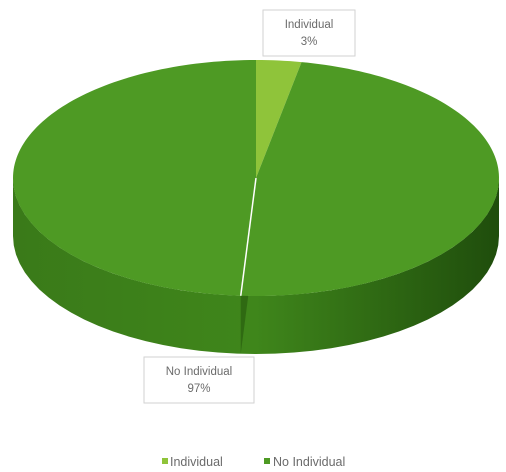 This screenshot has width=506, height=472. What do you see at coordinates (279, 119) in the screenshot?
I see `pie-slice-individual` at bounding box center [279, 119].